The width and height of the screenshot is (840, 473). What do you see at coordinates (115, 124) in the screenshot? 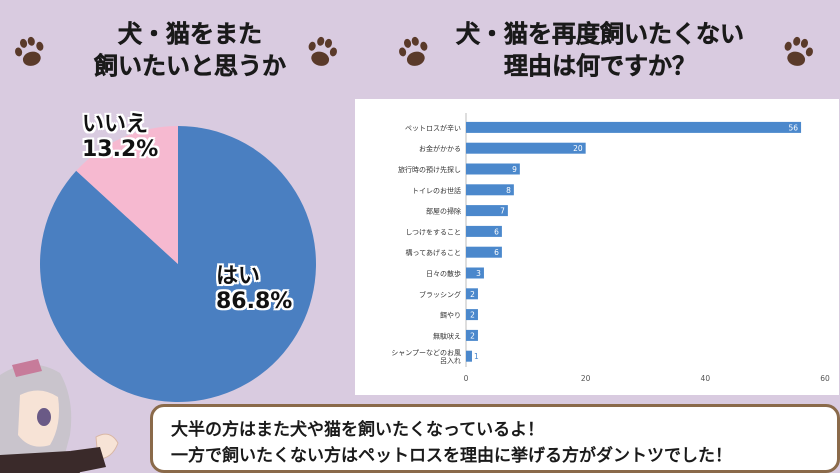
I see `pie-label-no-name: いいえ` at bounding box center [115, 124].